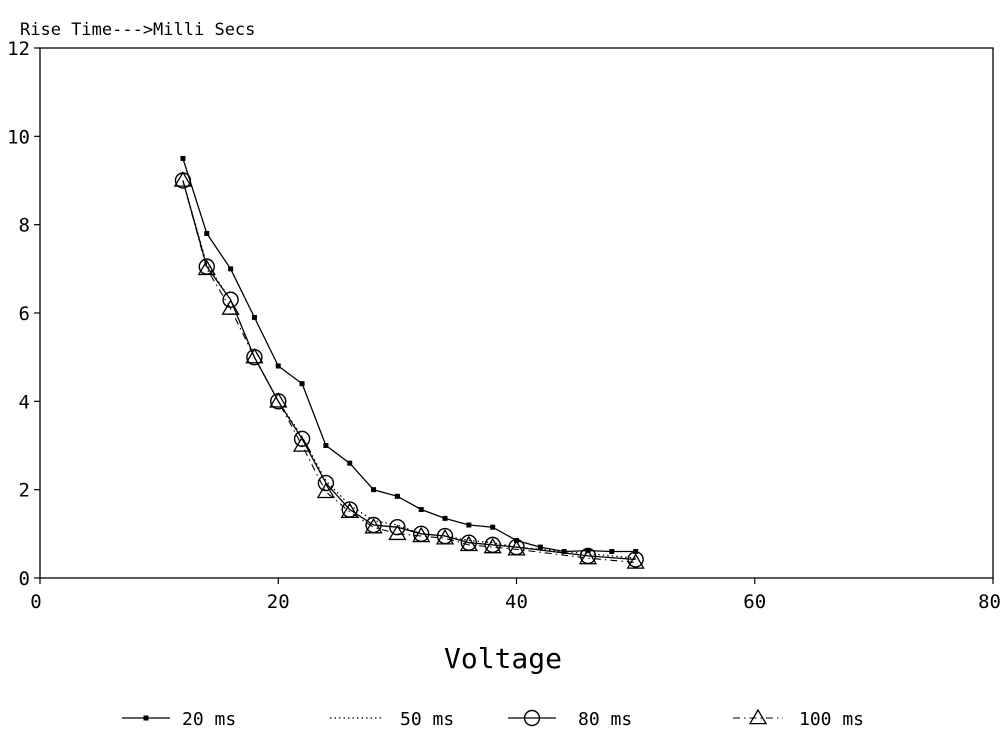 Image resolution: width=1004 pixels, height=734 pixels. Describe the element at coordinates (605, 719) in the screenshot. I see `legend-label: 80 ms` at that location.